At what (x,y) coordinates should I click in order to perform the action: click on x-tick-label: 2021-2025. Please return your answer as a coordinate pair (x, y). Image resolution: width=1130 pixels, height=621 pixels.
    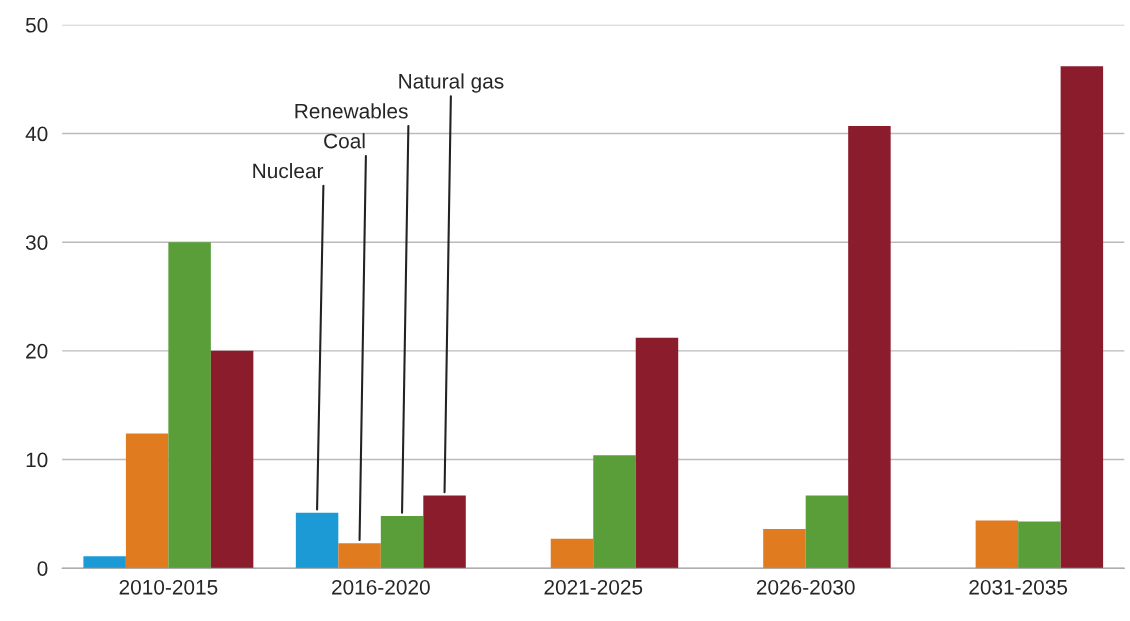
    Looking at the image, I should click on (593, 587).